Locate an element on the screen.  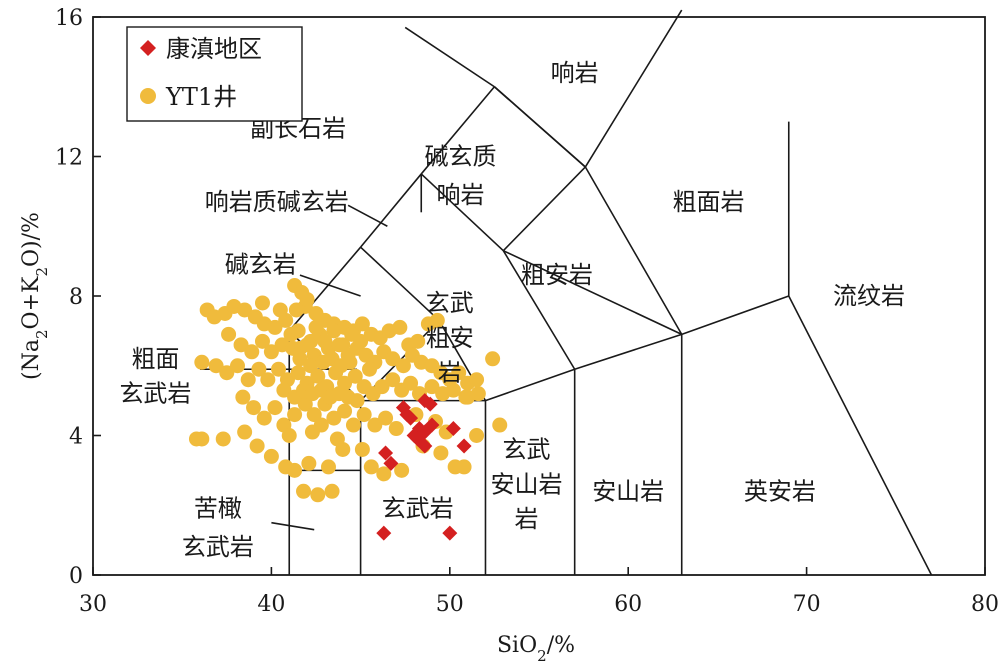
tas-field-label: 粗面 is located at coordinates (155, 359).